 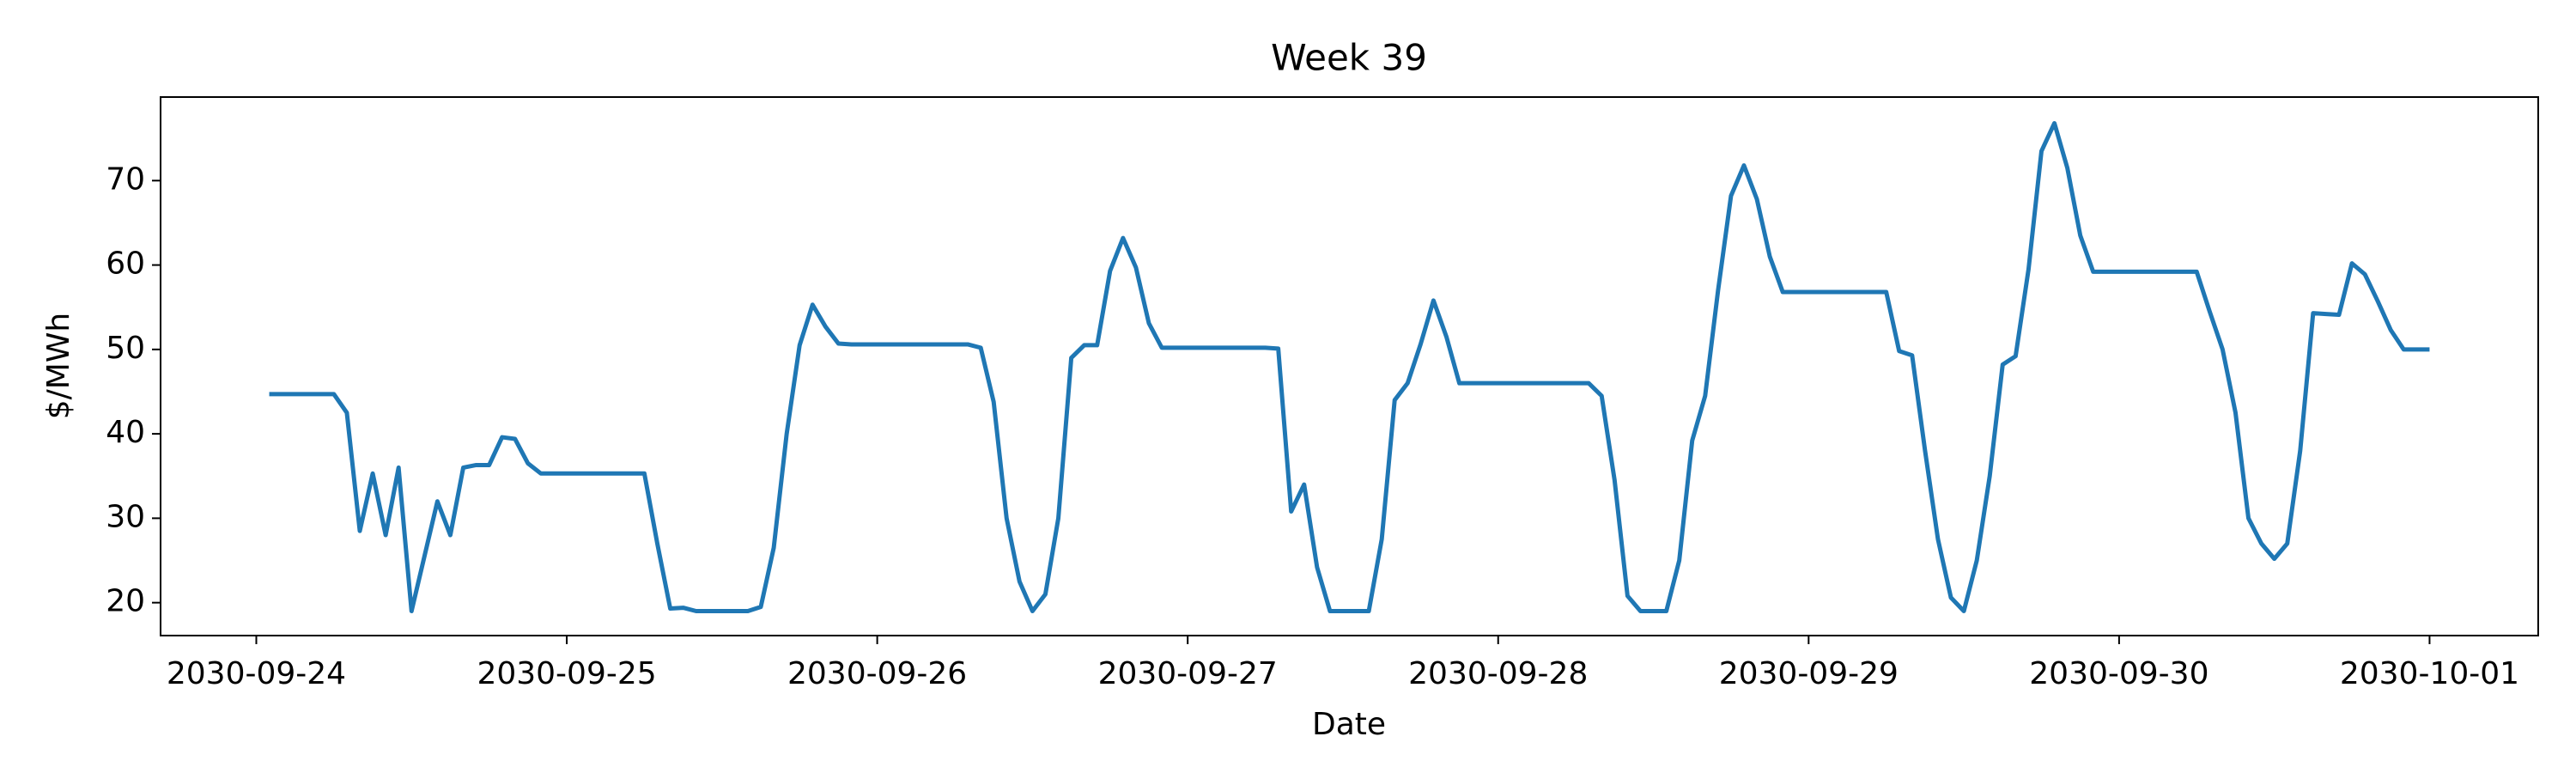 What do you see at coordinates (126, 179) in the screenshot?
I see `y-tick-label: 70` at bounding box center [126, 179].